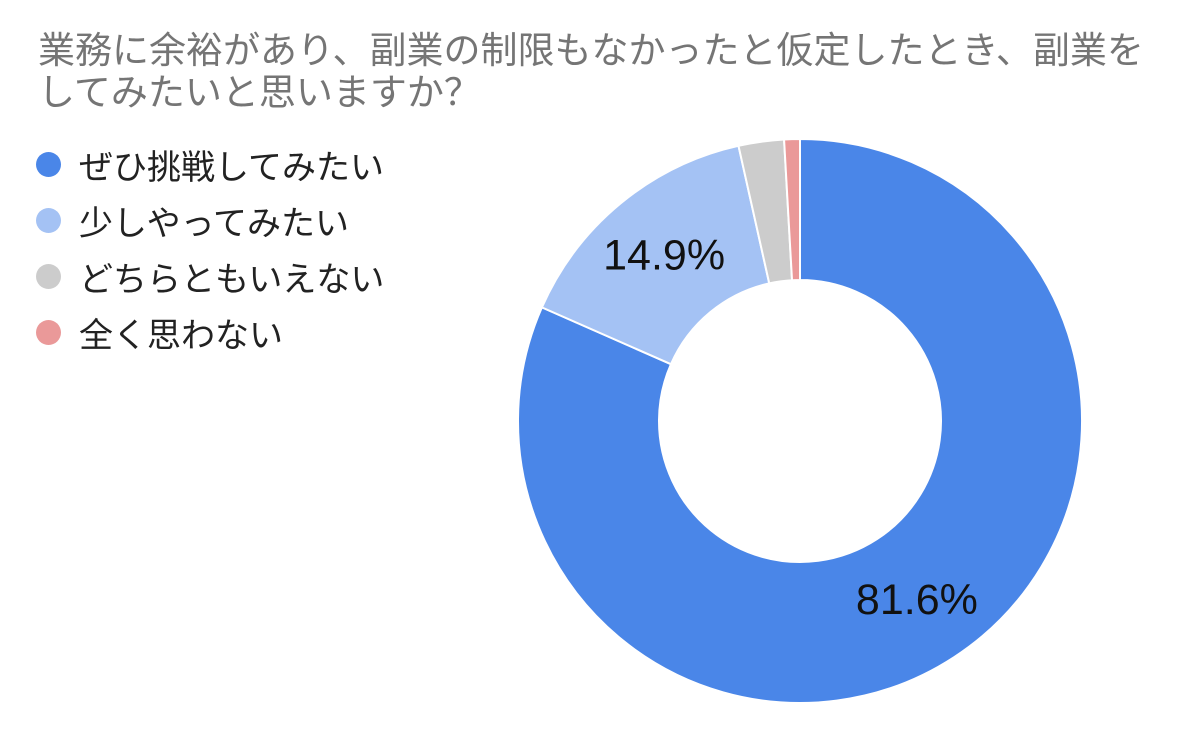 This screenshot has height=742, width=1200. Describe the element at coordinates (664, 256) in the screenshot. I see `data-label: 14.9%` at that location.